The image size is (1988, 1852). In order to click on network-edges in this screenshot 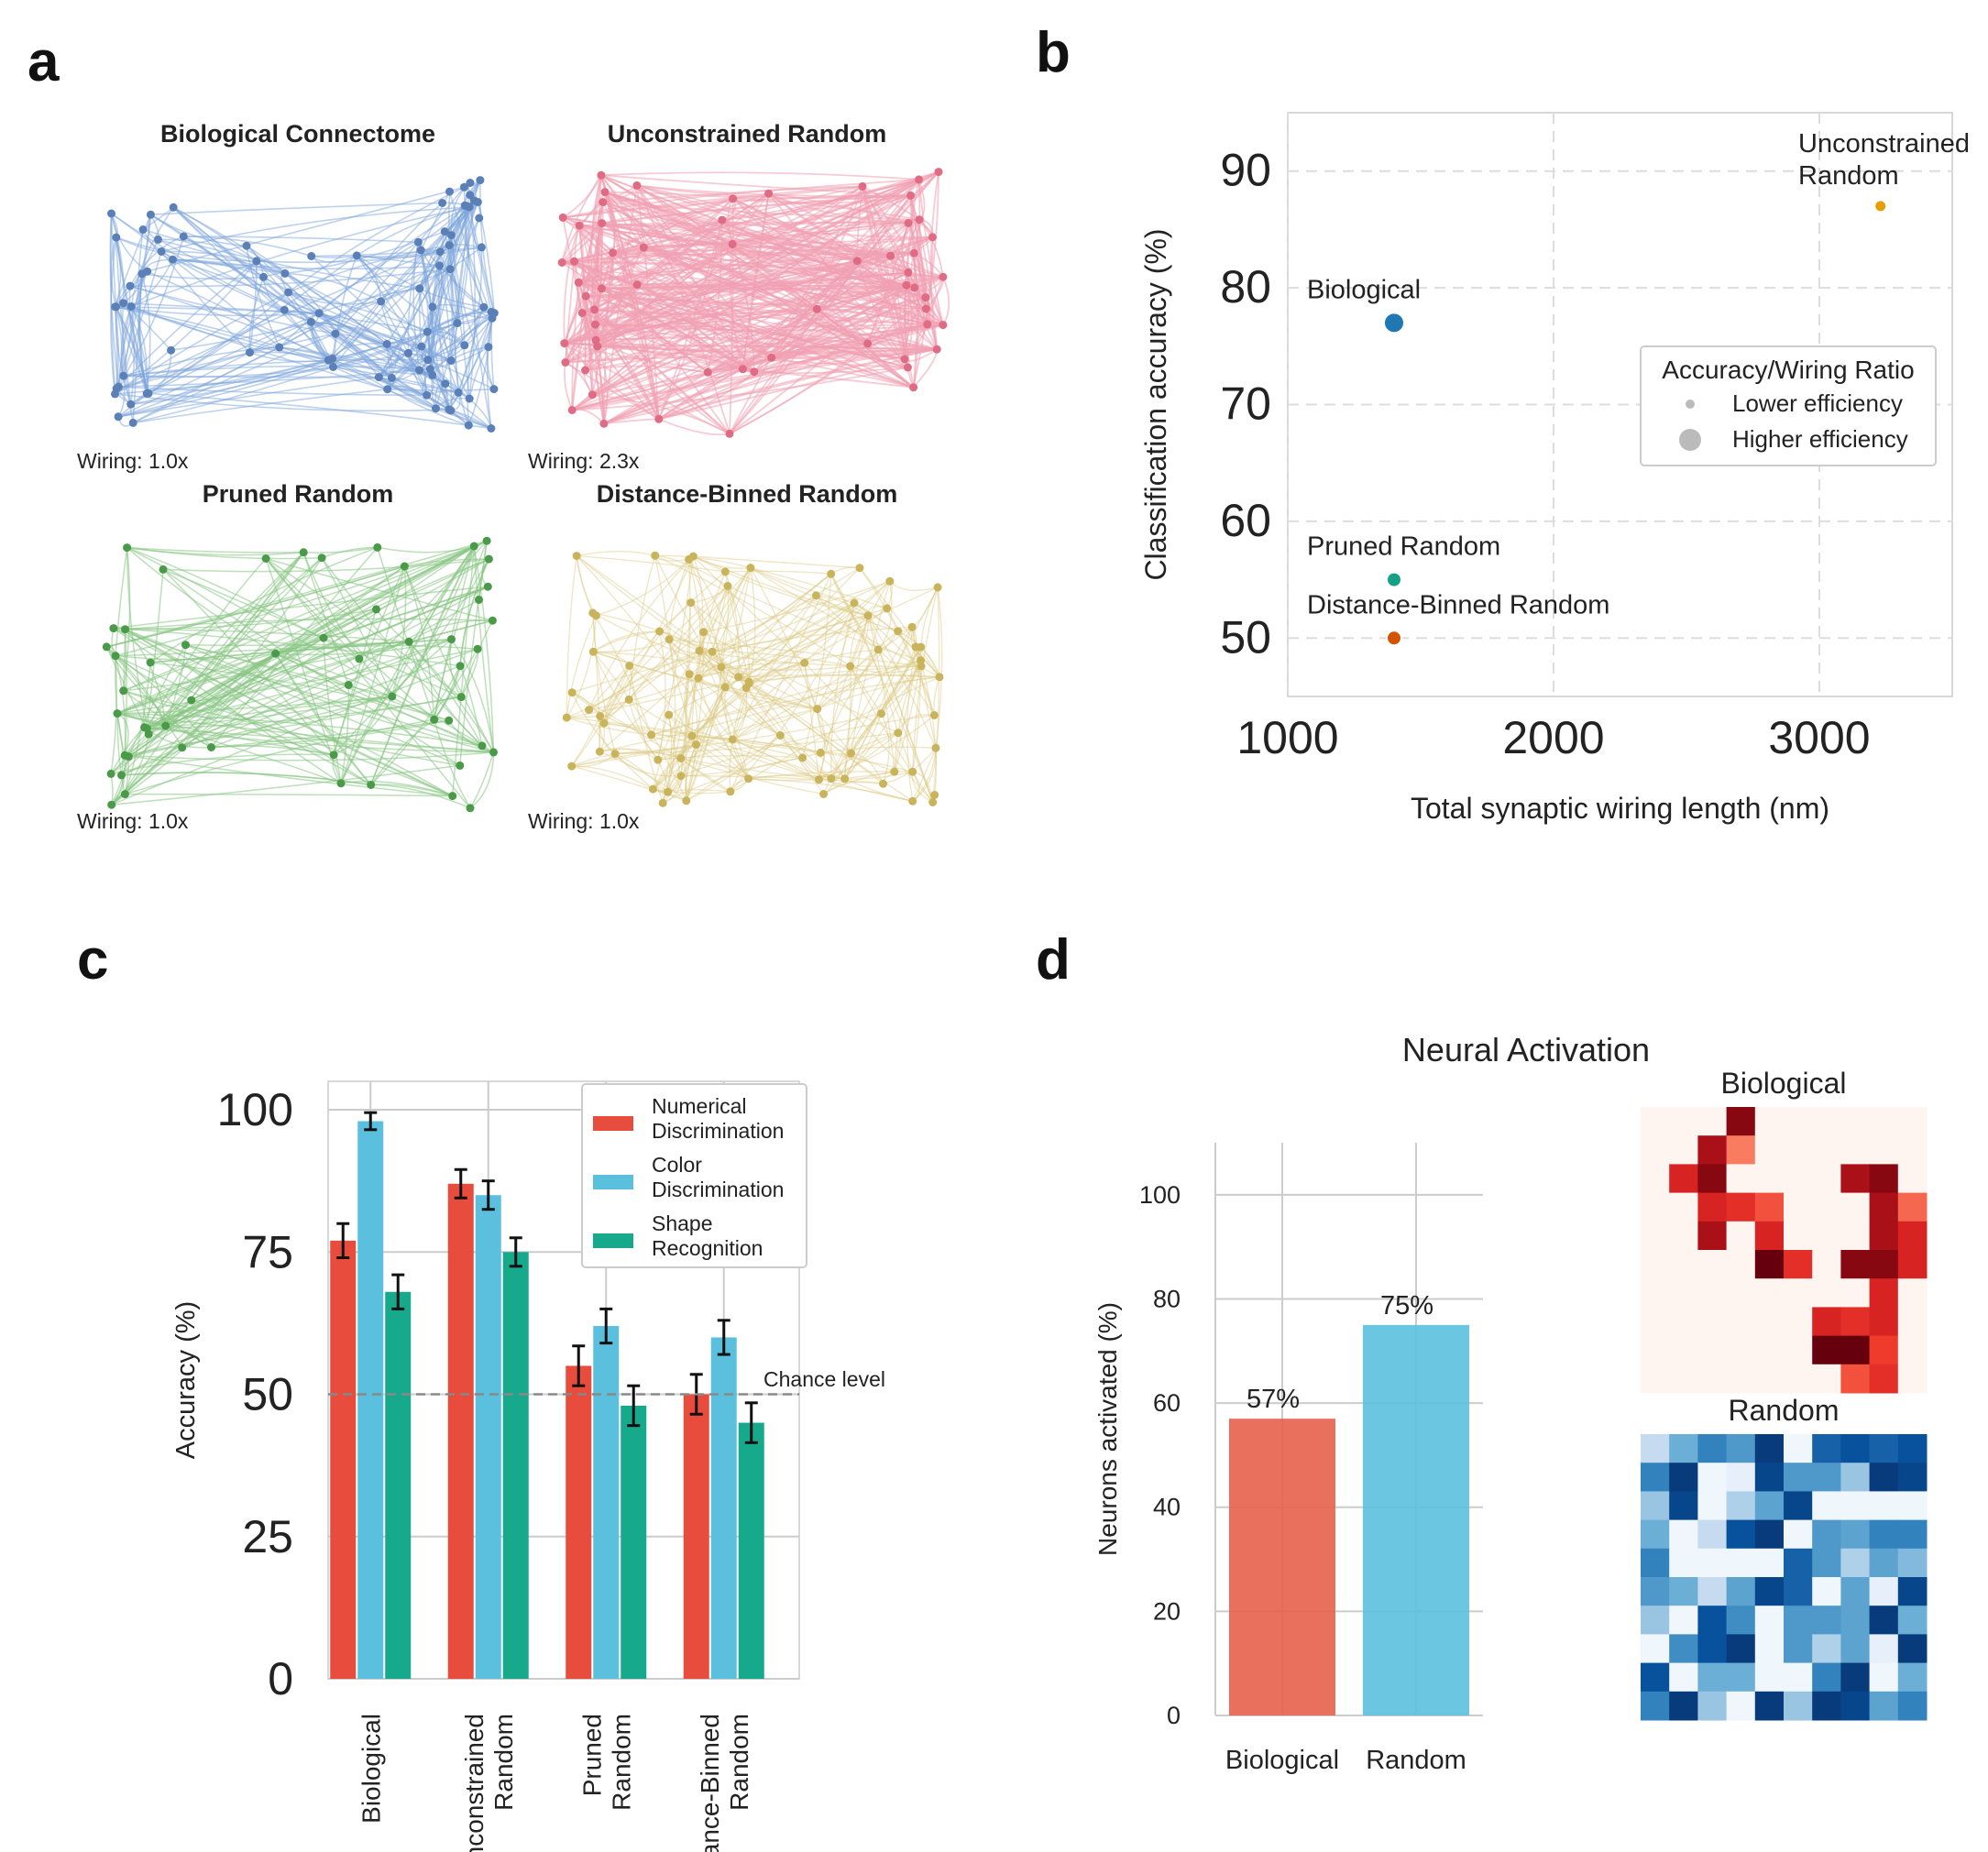, I will do `click(300, 674)`.